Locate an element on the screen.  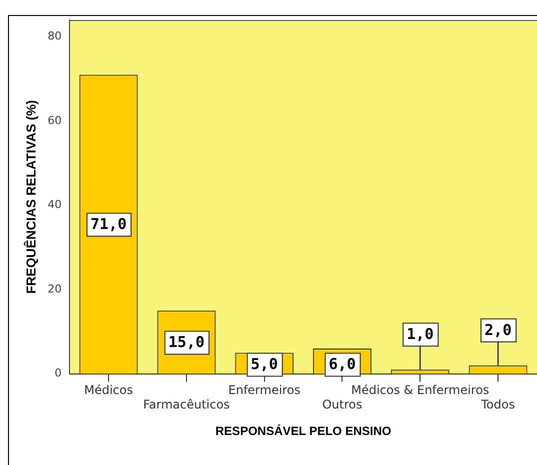
data-label: 71,0 is located at coordinates (108, 224).